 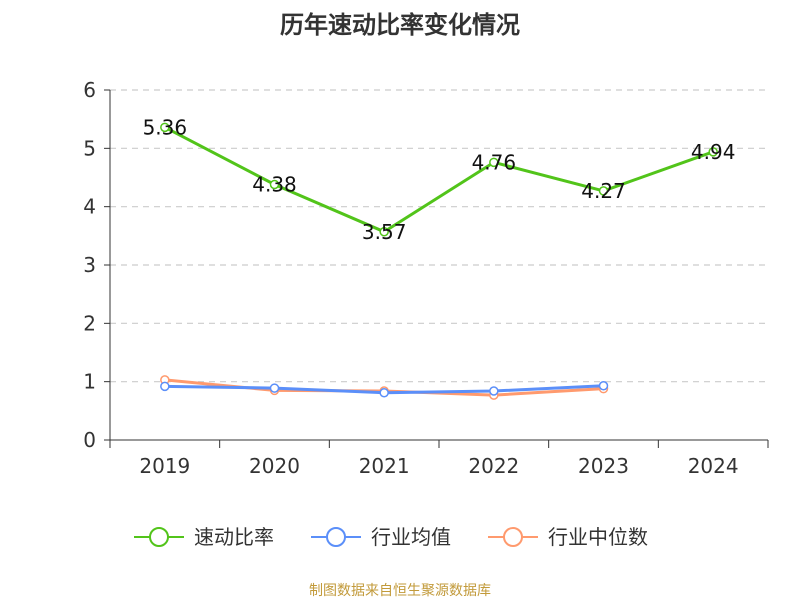 I want to click on legend-label: 行业均值, so click(x=411, y=537).